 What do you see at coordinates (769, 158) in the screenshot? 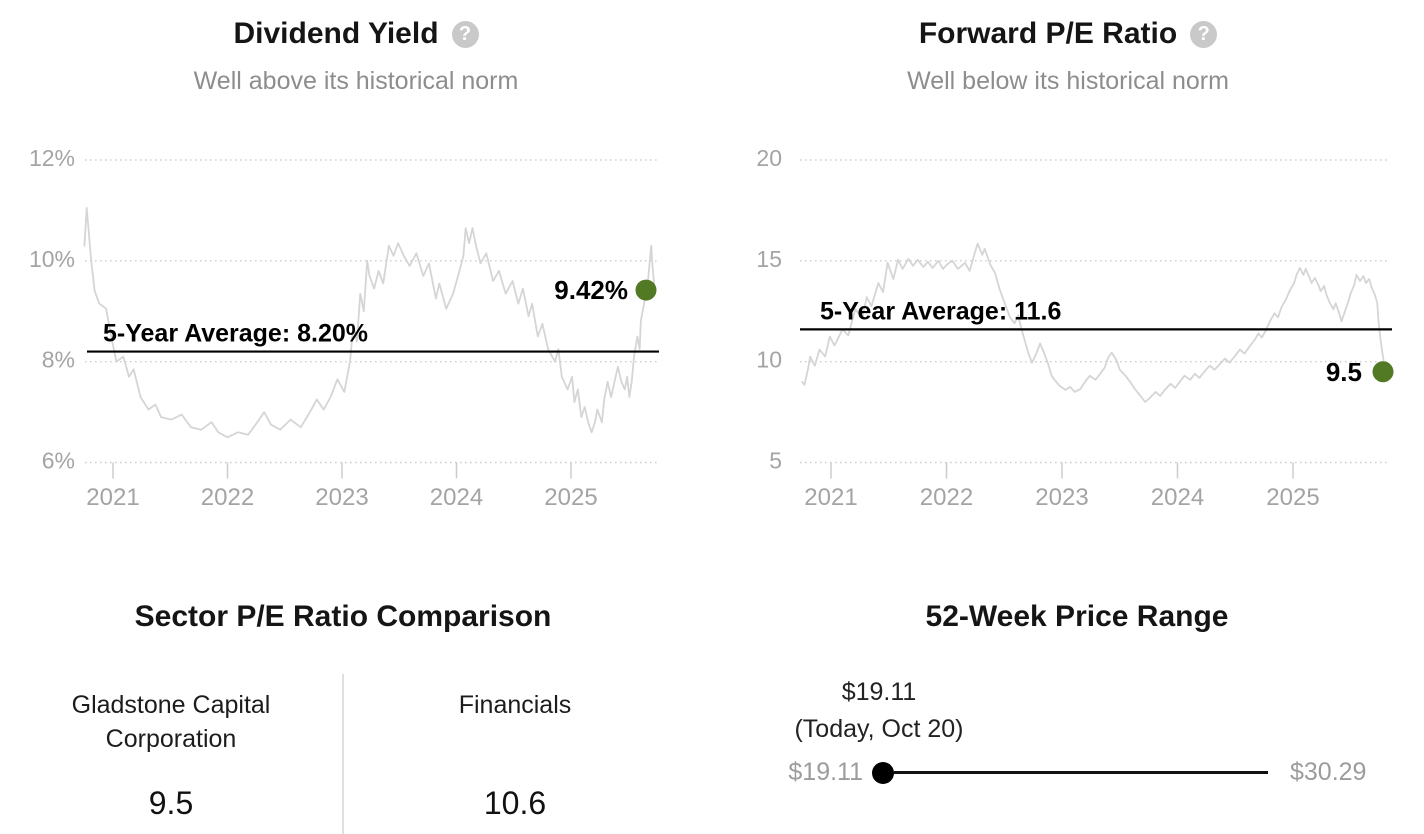
I see `y-axis-label: 20` at bounding box center [769, 158].